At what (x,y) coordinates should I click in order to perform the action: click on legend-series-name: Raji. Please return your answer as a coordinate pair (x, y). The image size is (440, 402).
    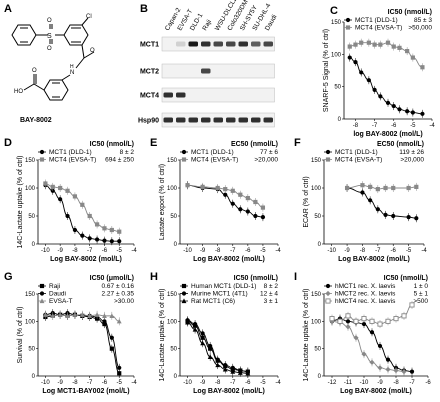
    Looking at the image, I should click on (54, 286).